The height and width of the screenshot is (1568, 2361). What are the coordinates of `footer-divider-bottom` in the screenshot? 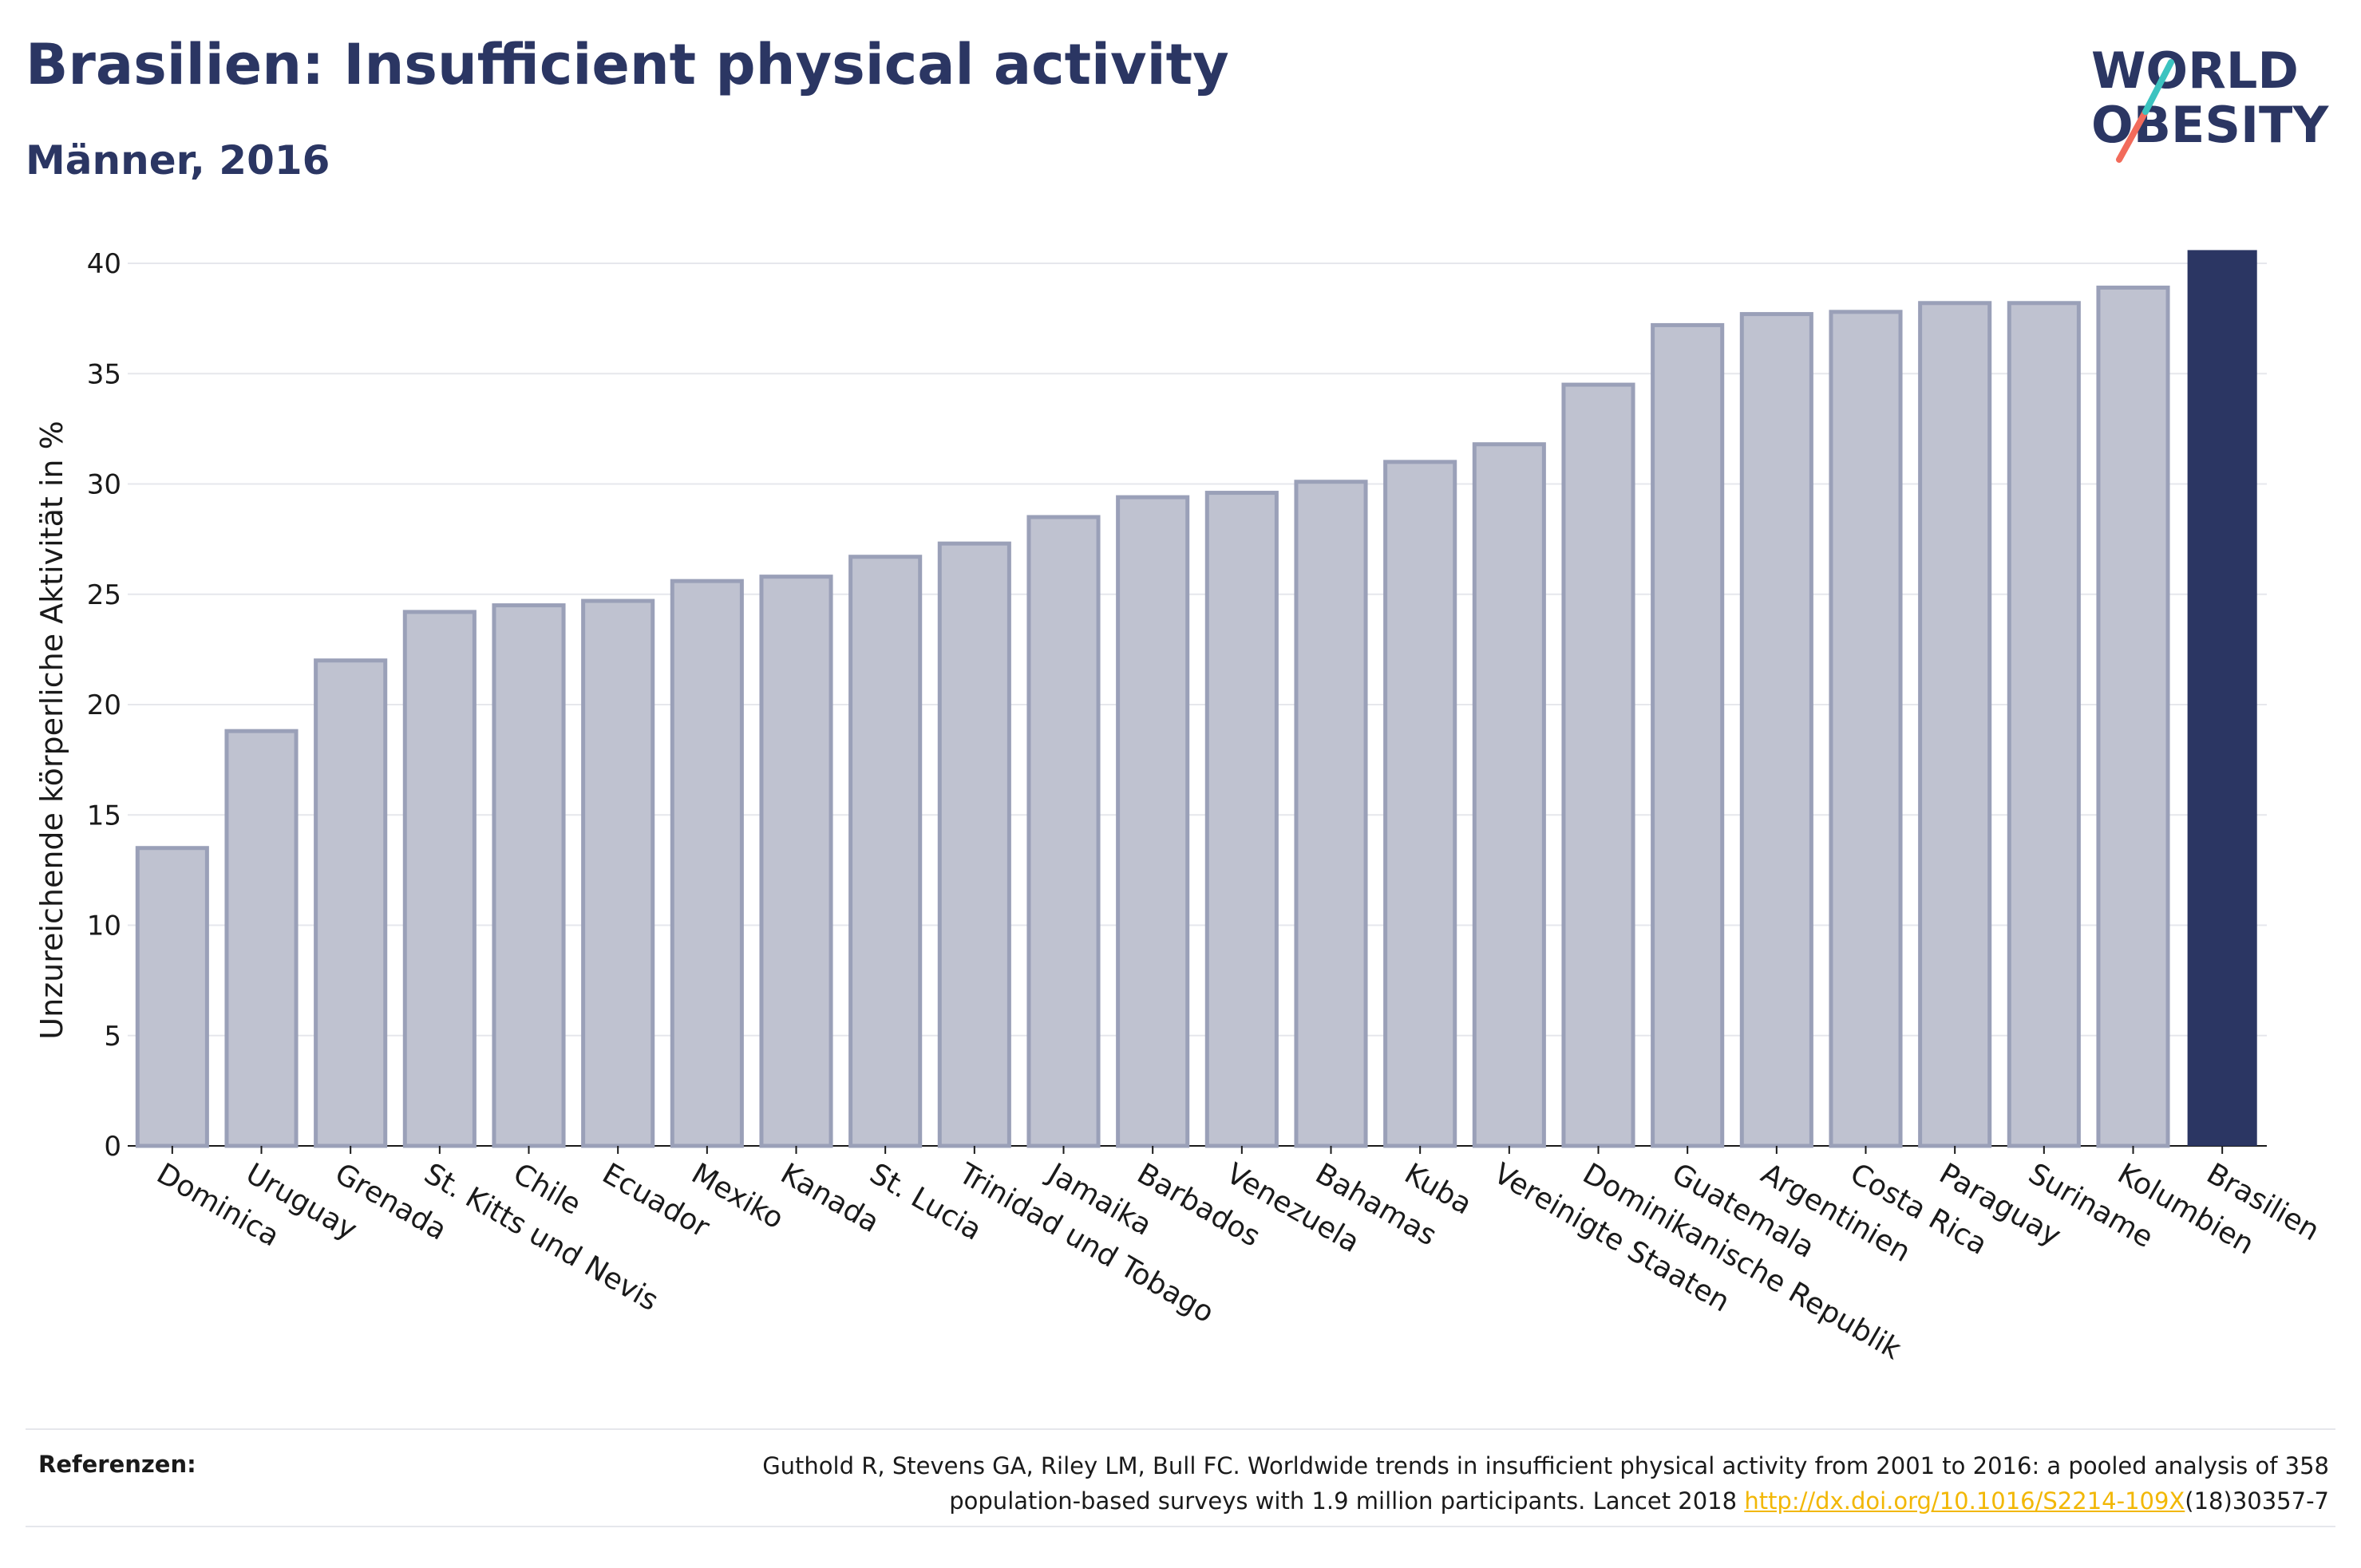 It's located at (1180, 1526).